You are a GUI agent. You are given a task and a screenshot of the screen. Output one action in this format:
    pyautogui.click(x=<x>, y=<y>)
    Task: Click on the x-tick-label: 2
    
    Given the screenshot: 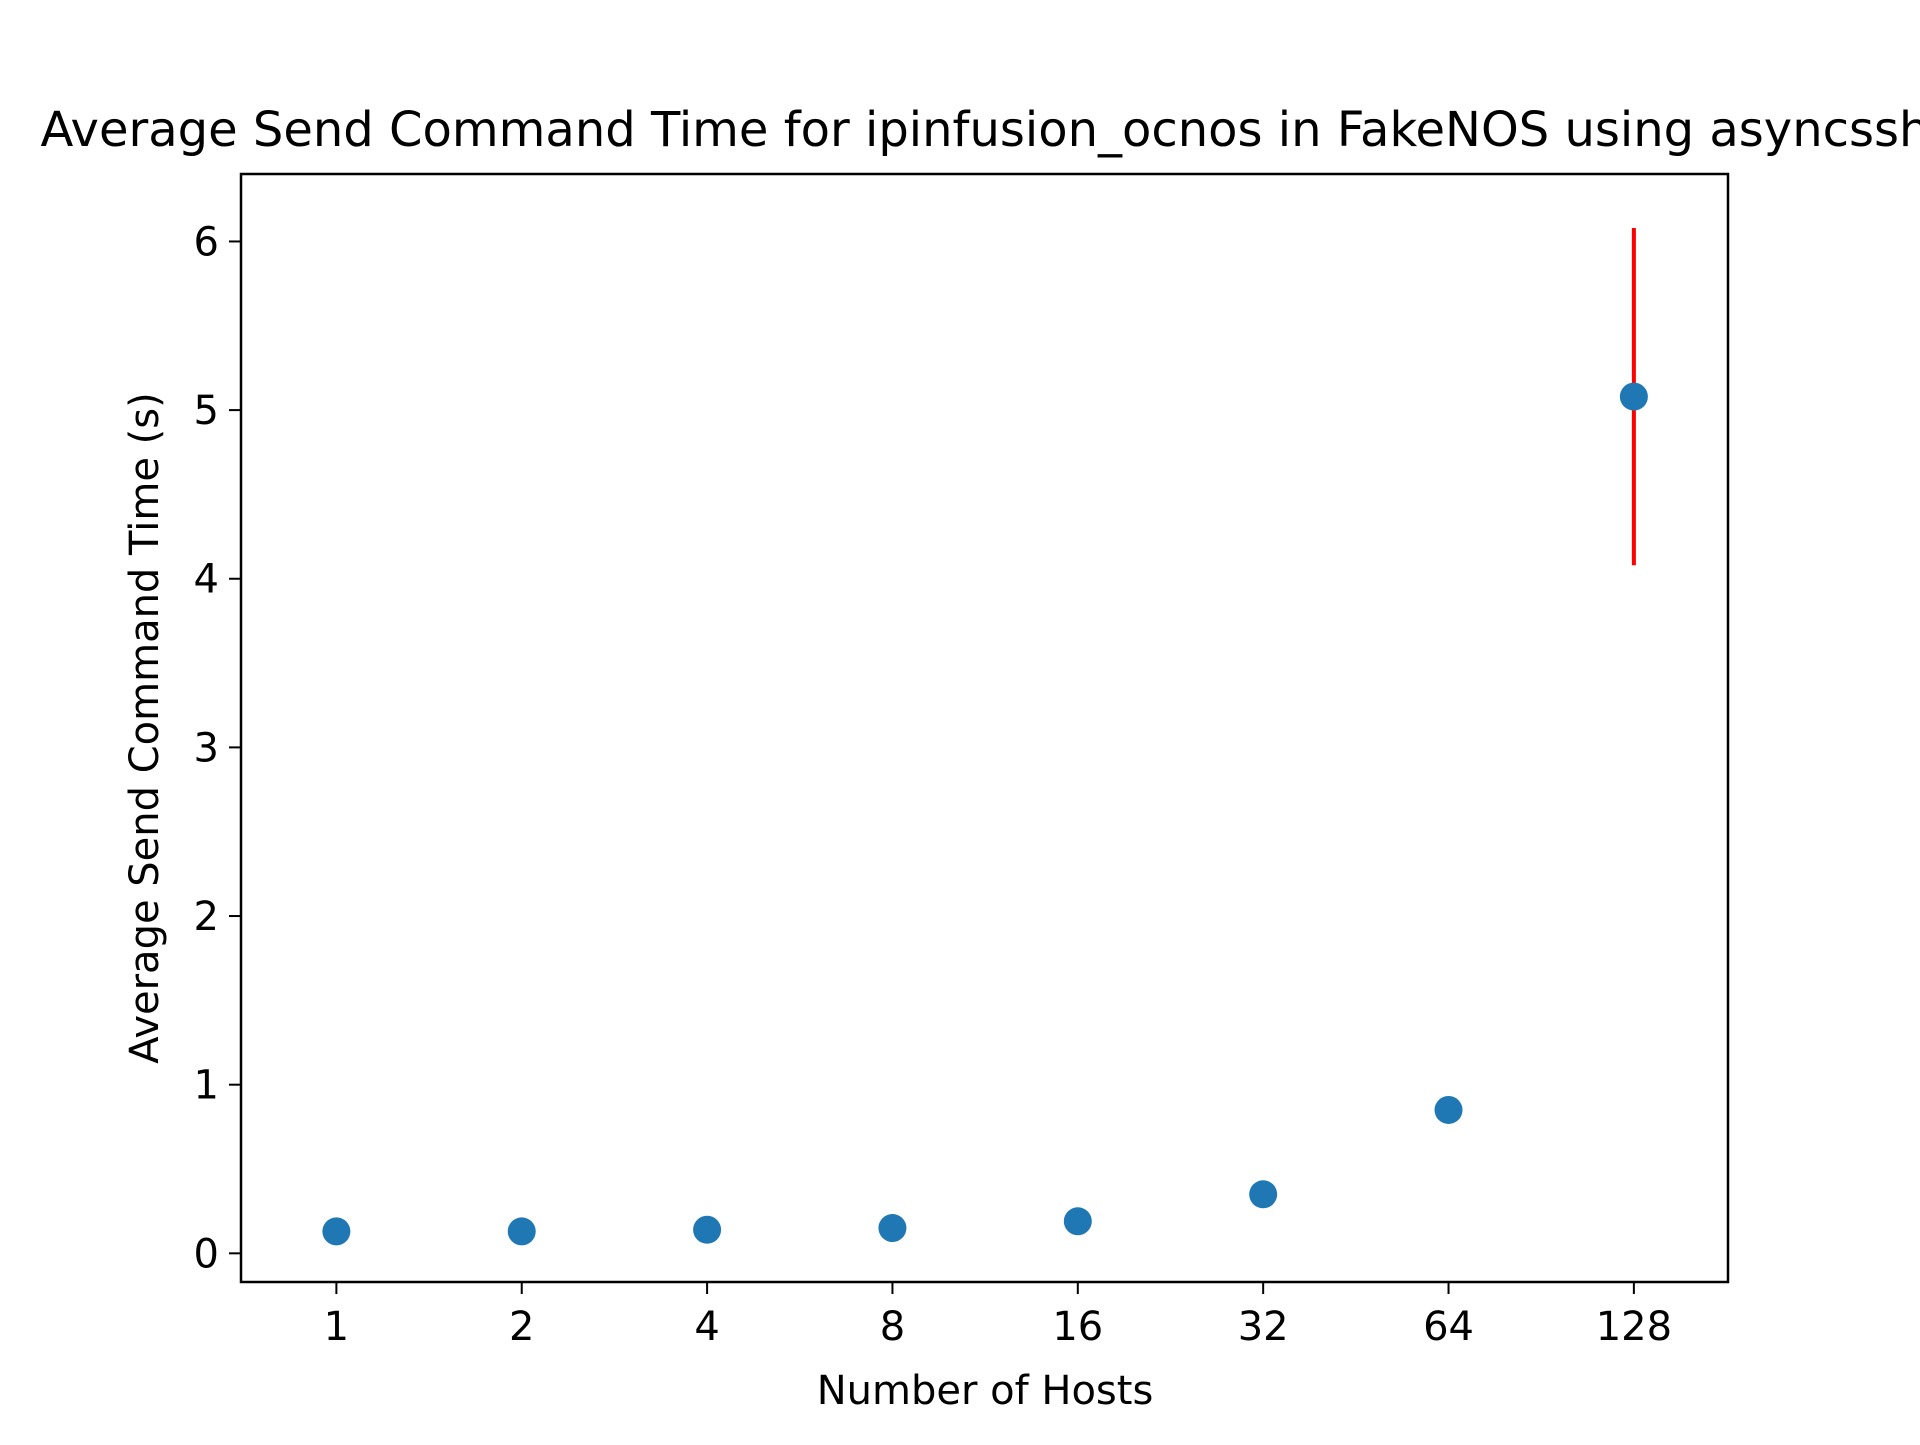 What is the action you would take?
    pyautogui.click(x=521, y=1327)
    